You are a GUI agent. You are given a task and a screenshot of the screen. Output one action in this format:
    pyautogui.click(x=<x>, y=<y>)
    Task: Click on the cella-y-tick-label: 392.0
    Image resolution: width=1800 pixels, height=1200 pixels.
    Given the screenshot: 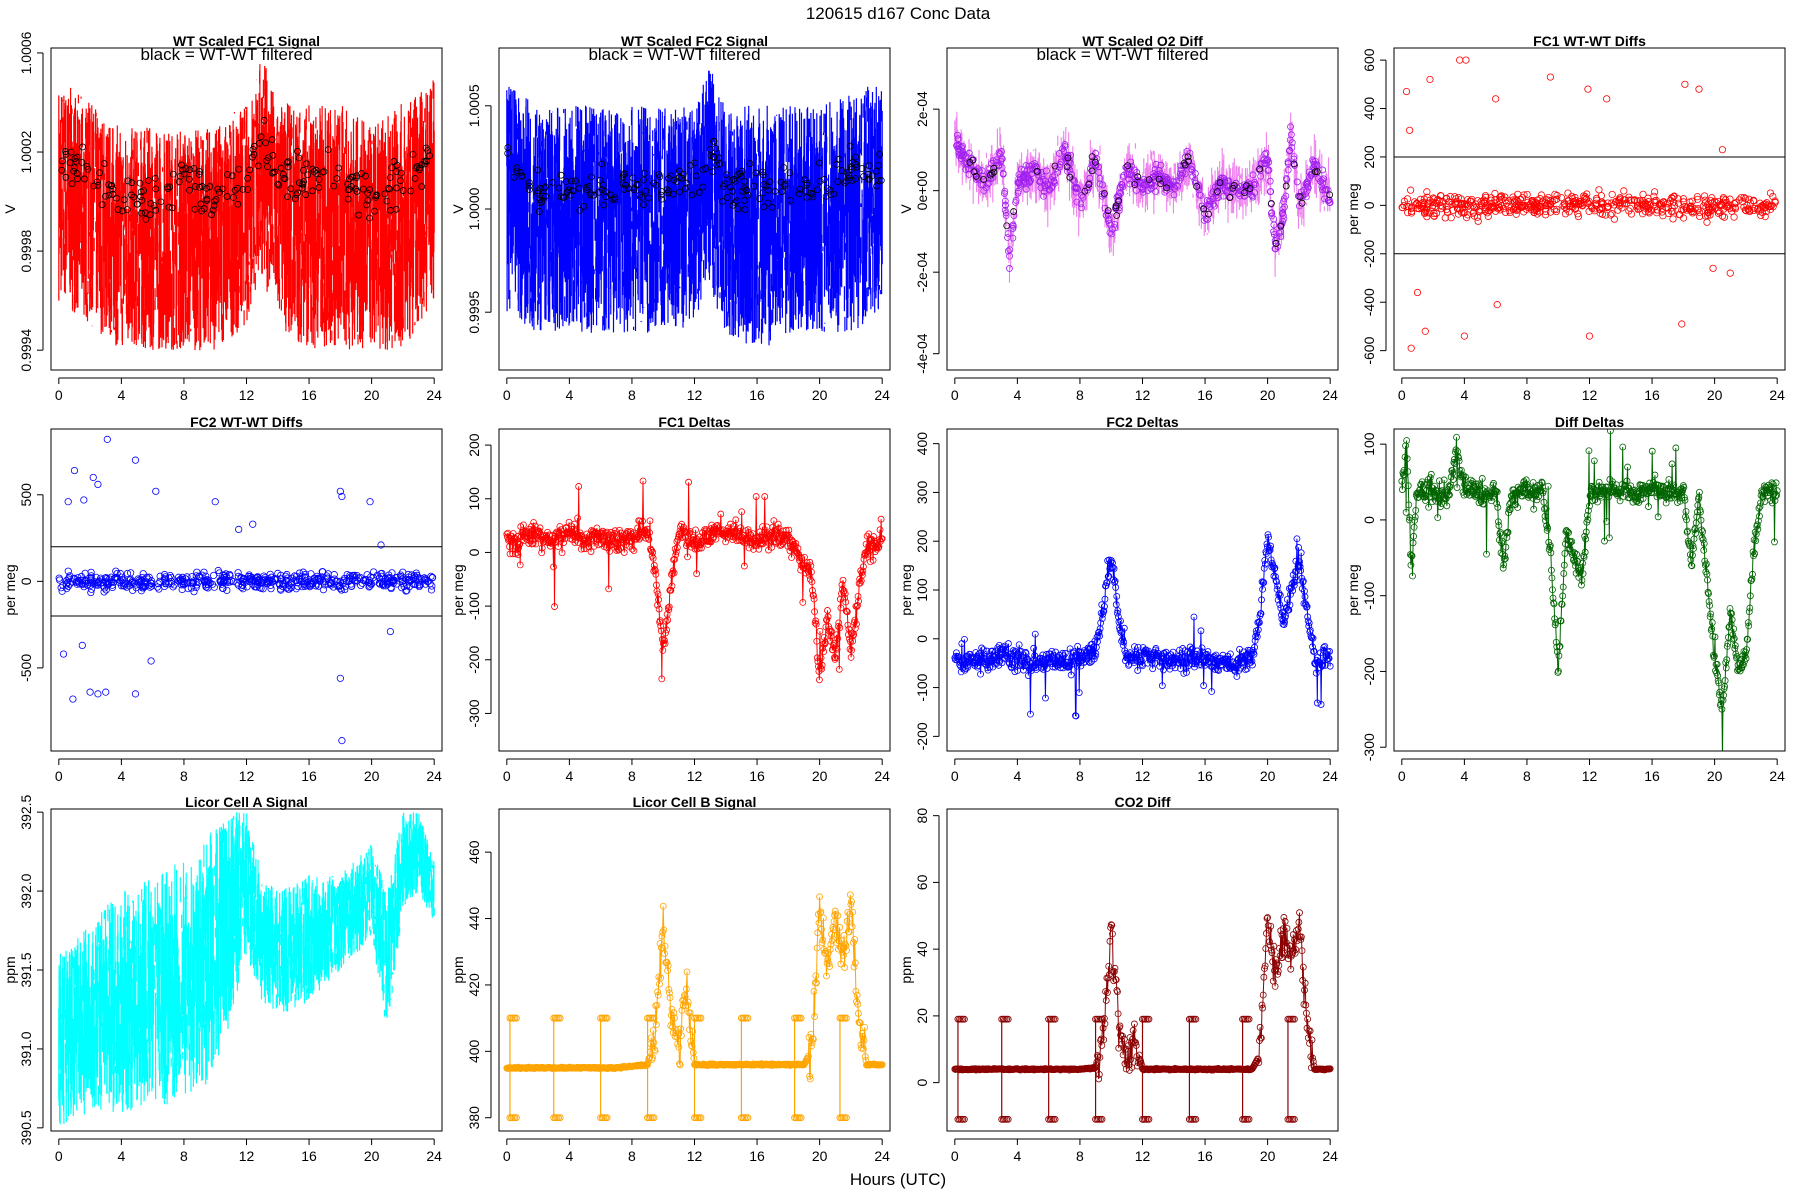 What is the action you would take?
    pyautogui.click(x=26, y=890)
    